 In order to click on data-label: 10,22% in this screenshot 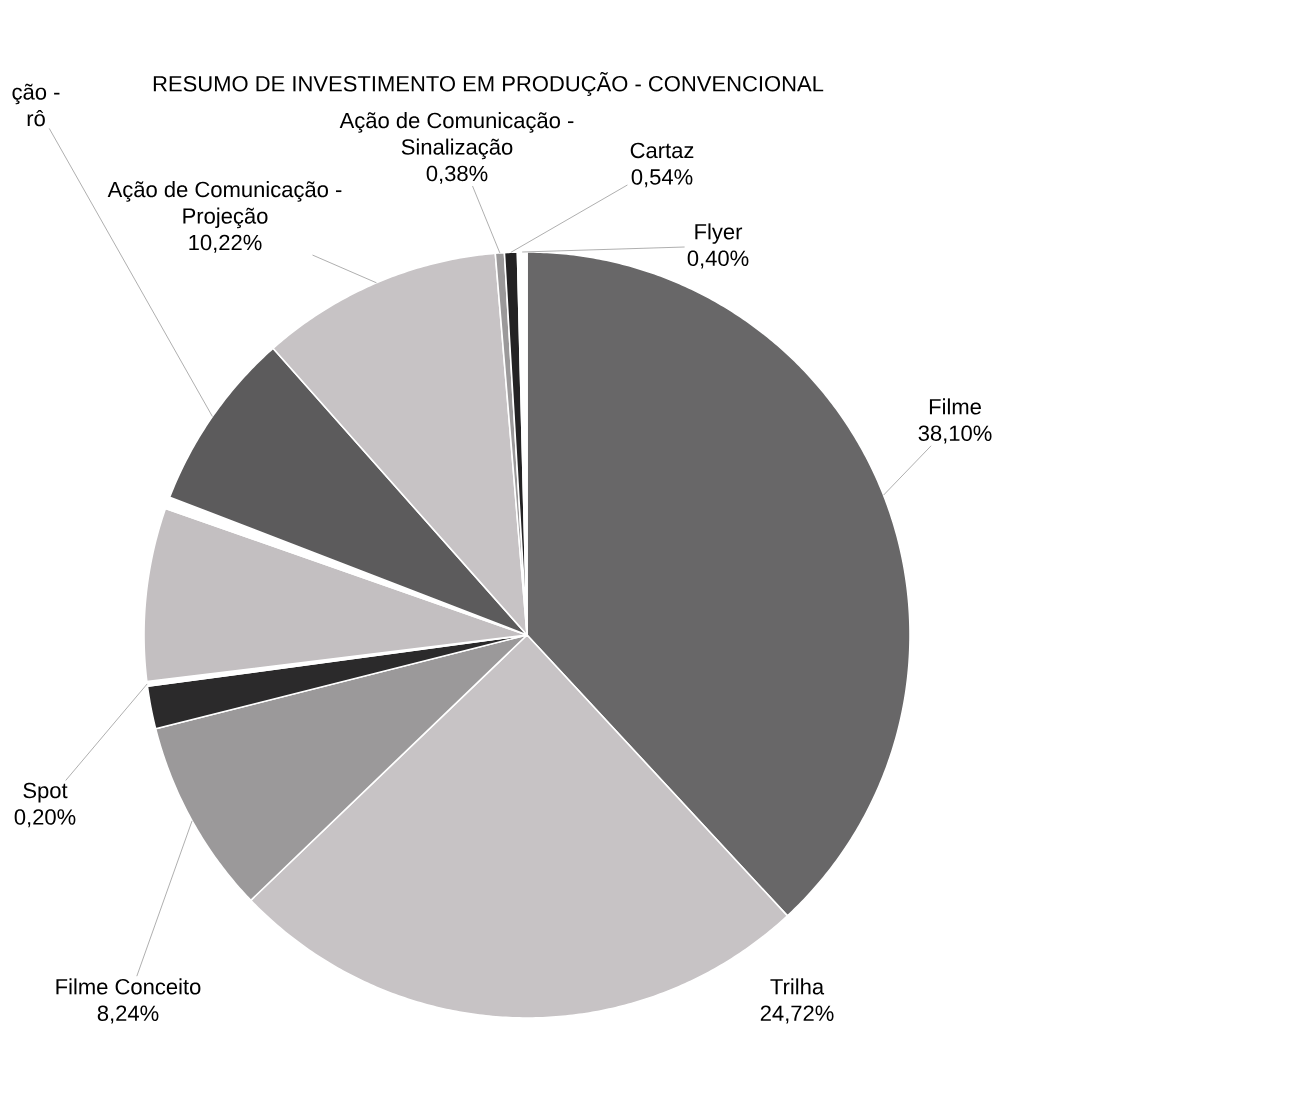, I will do `click(225, 243)`.